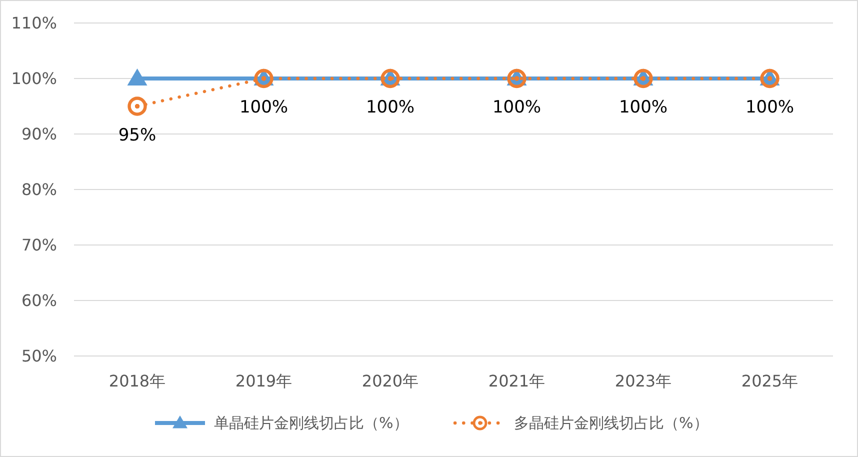 The width and height of the screenshot is (858, 457). What do you see at coordinates (34, 78) in the screenshot?
I see `y-tick-label: 100%` at bounding box center [34, 78].